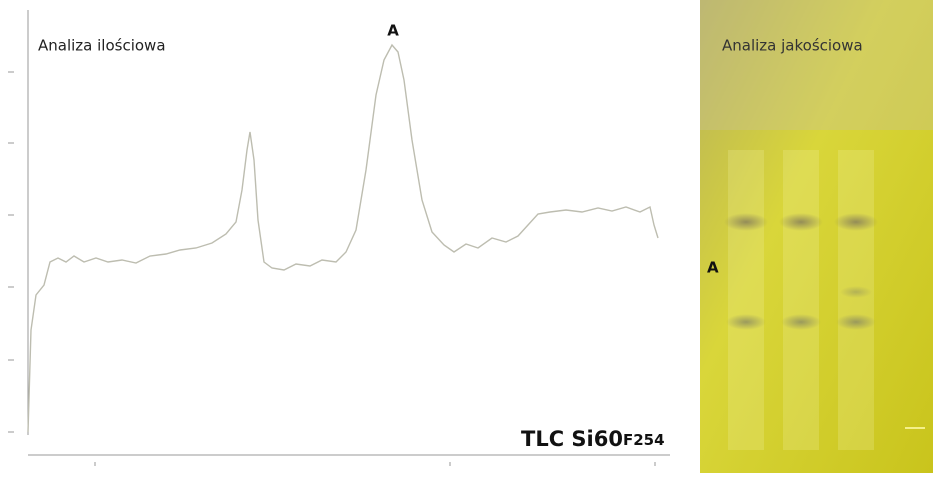  What do you see at coordinates (393, 31) in the screenshot?
I see `peak-label: A` at bounding box center [393, 31].